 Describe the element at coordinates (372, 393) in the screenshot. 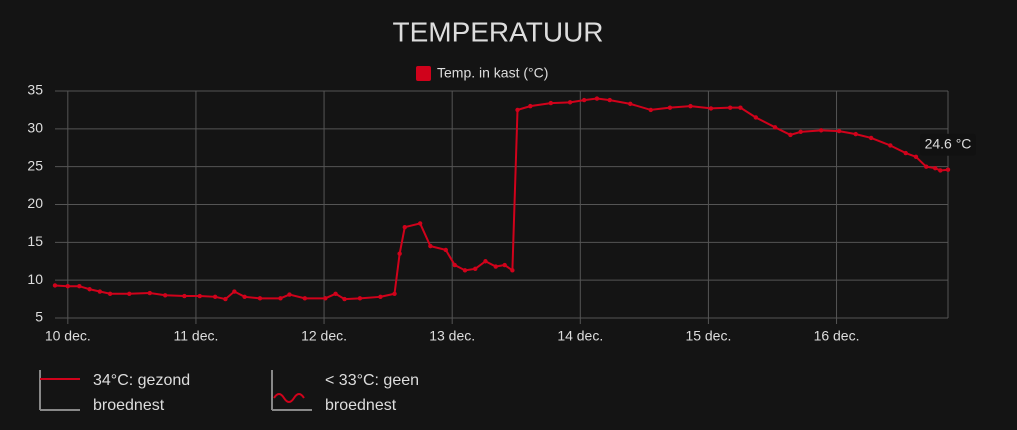

I see `note: < 33°C: geen broednest` at that location.